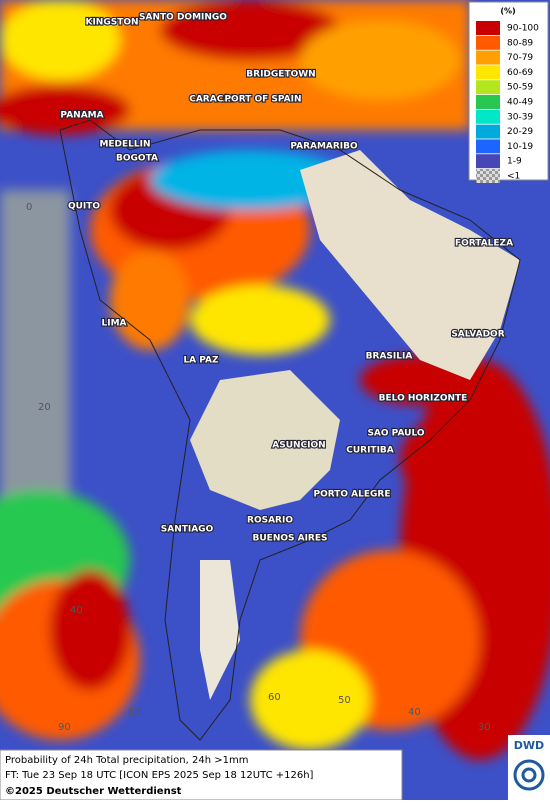 This screenshot has height=804, width=550. Describe the element at coordinates (423, 399) in the screenshot. I see `city-label: BELO HORIZONTE` at that location.